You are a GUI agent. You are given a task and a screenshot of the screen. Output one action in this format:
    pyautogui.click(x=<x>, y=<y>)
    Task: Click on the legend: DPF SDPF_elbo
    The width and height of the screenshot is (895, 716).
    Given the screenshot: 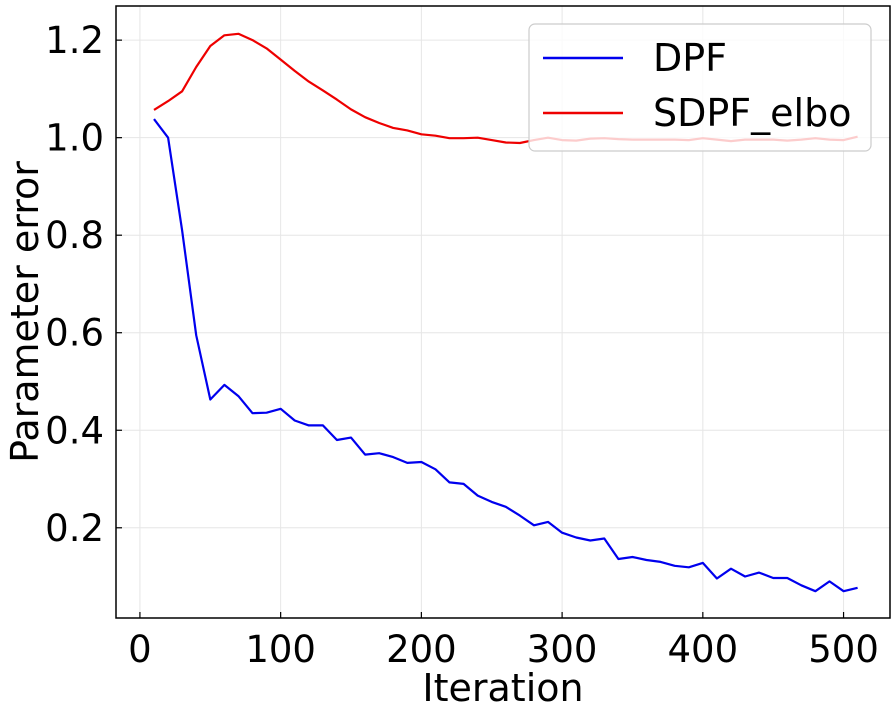 What is the action you would take?
    pyautogui.click(x=700, y=87)
    